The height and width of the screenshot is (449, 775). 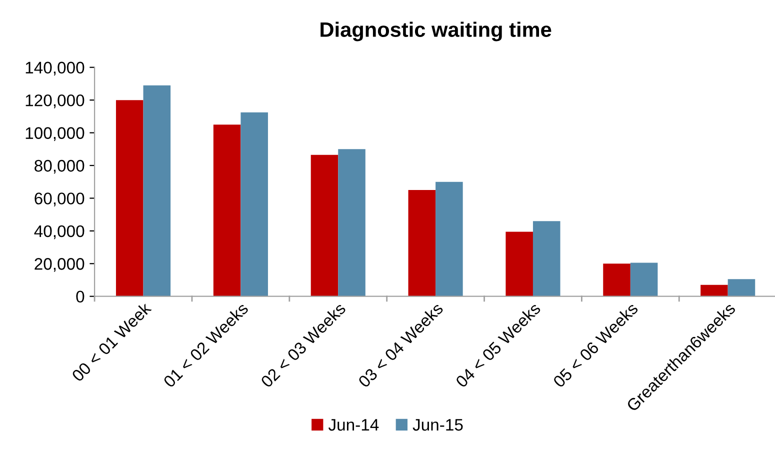 I want to click on y-tick-label: 20,000, so click(x=59, y=265).